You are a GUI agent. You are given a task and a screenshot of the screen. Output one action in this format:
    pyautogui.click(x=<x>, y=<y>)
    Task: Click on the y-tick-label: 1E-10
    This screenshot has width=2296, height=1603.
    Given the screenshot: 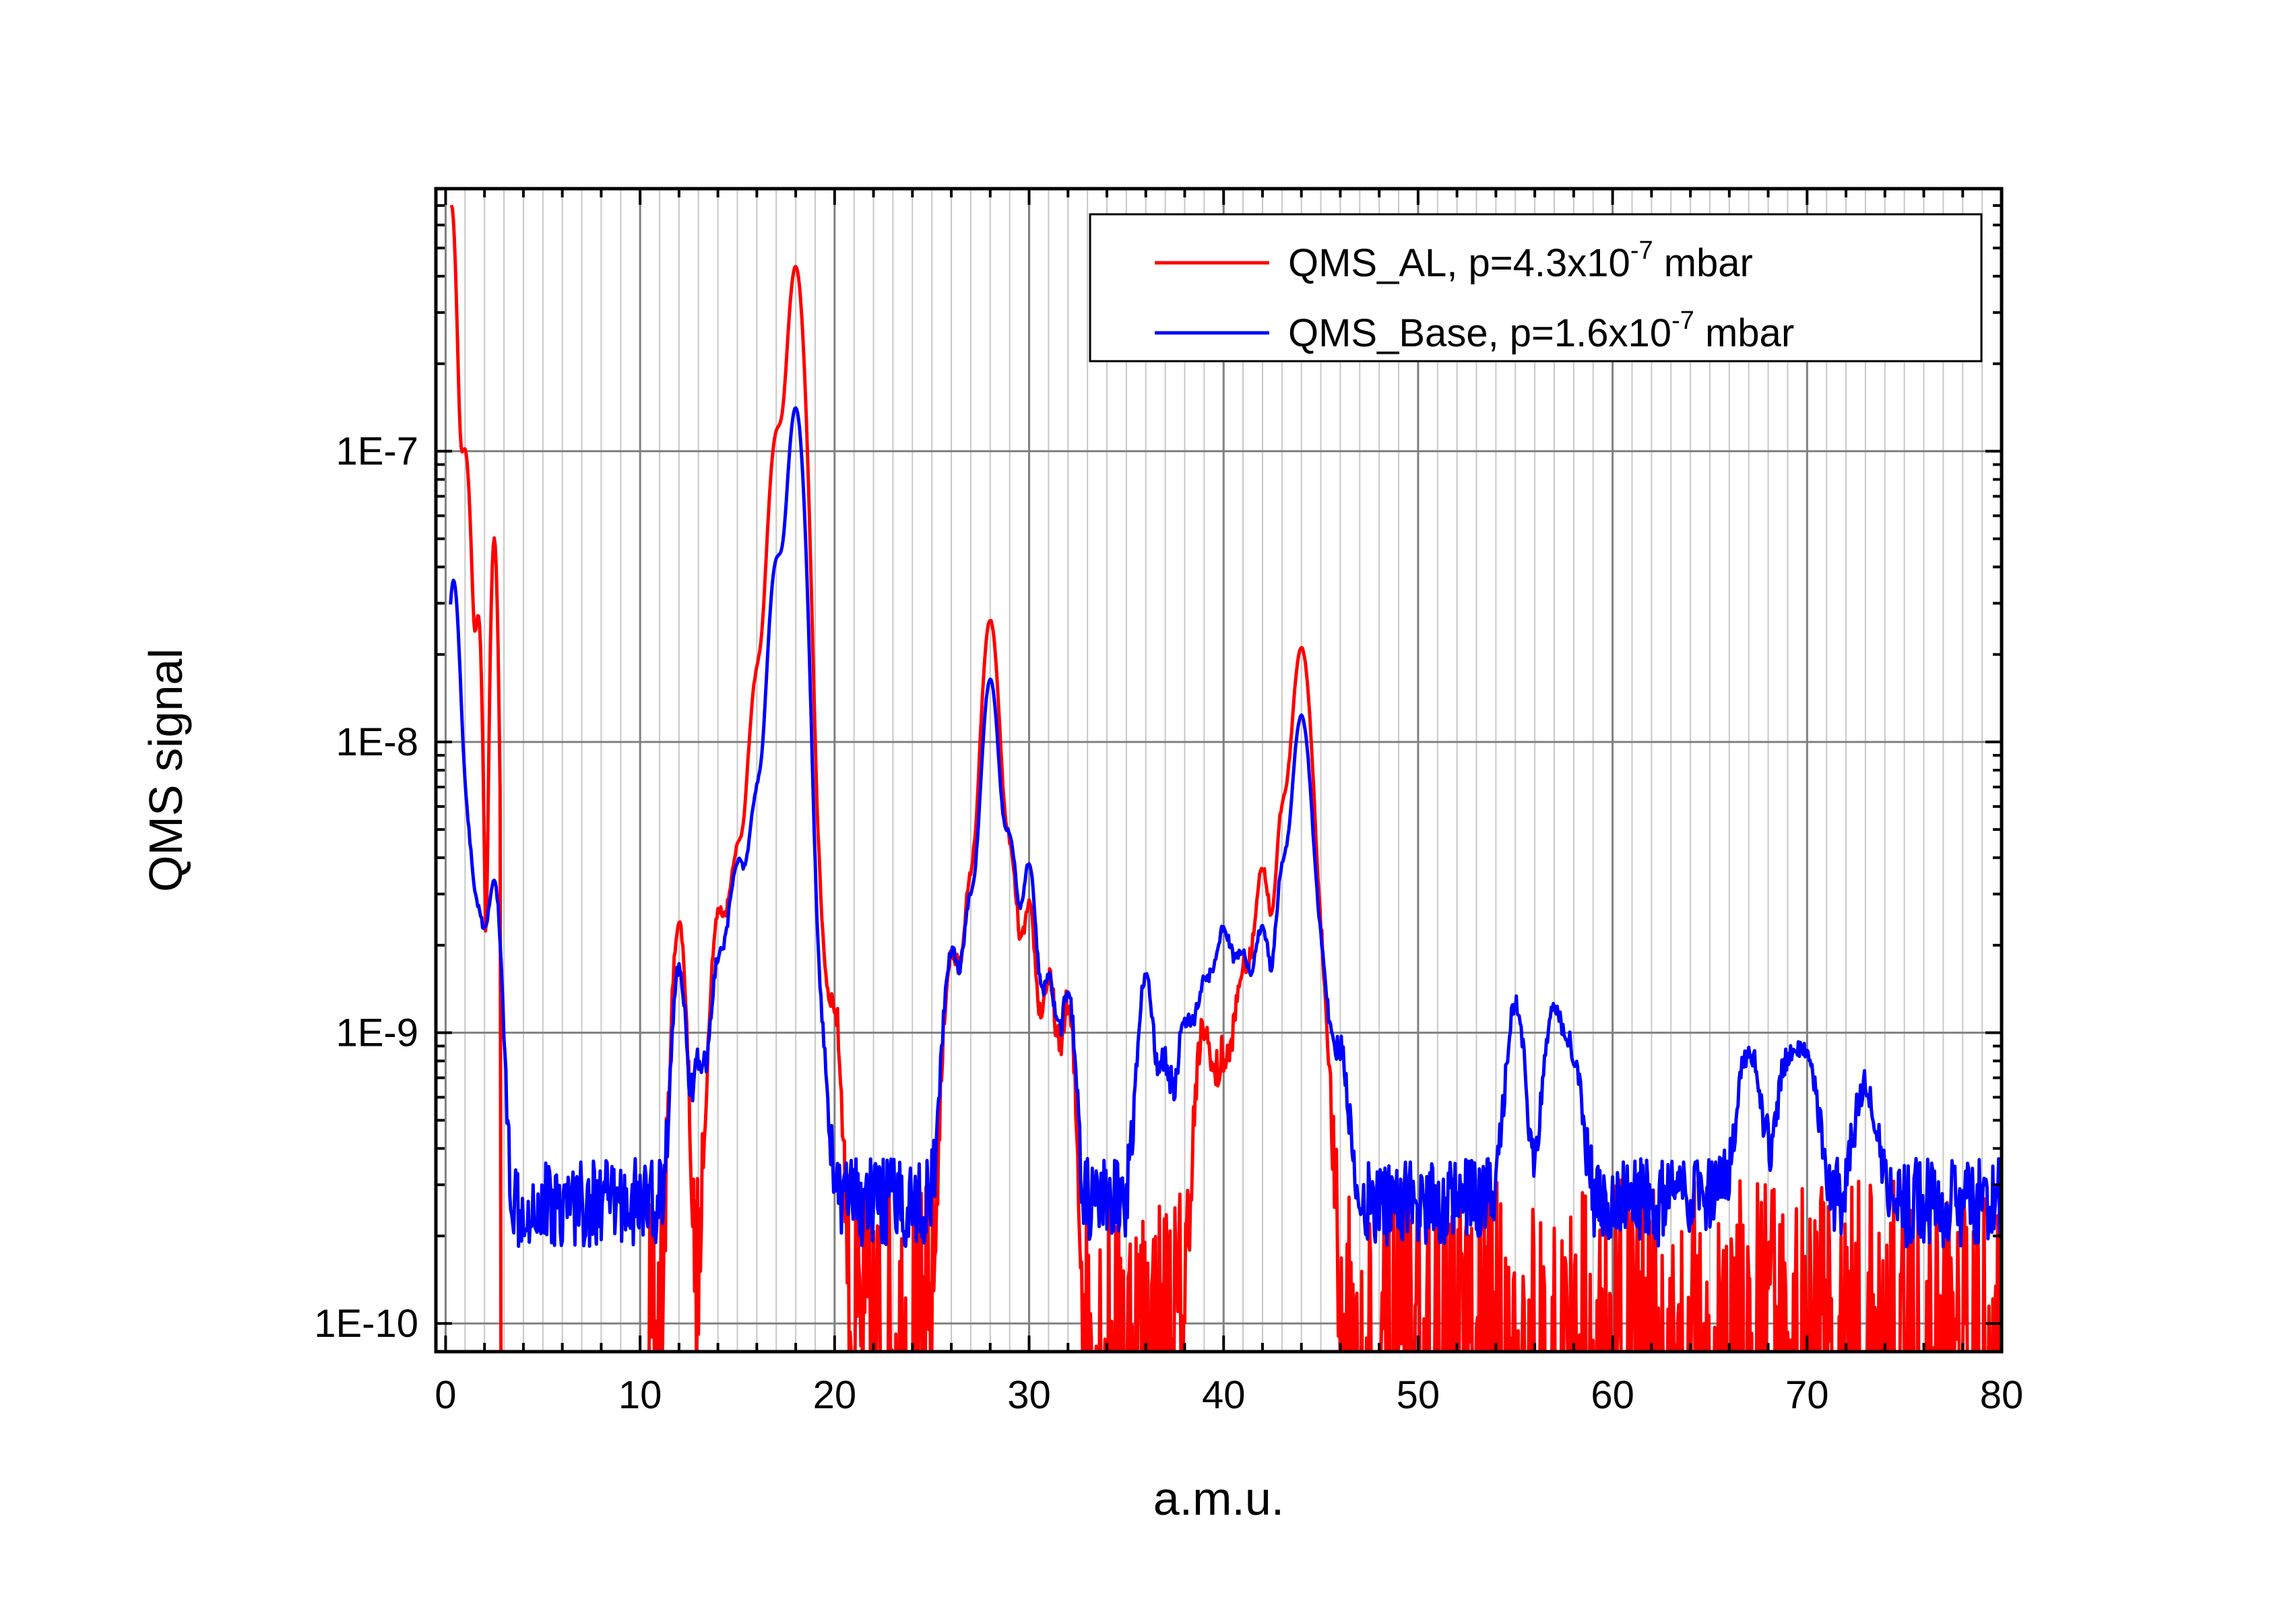 What is the action you would take?
    pyautogui.click(x=366, y=1324)
    